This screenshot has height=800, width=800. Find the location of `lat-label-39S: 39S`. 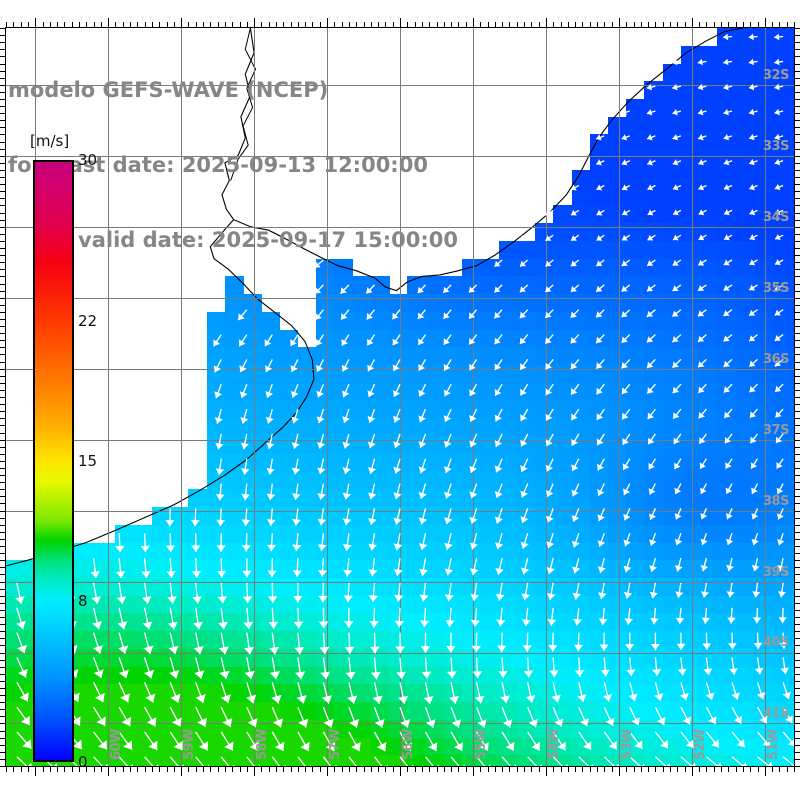

lat-label-39S: 39S is located at coordinates (776, 572).